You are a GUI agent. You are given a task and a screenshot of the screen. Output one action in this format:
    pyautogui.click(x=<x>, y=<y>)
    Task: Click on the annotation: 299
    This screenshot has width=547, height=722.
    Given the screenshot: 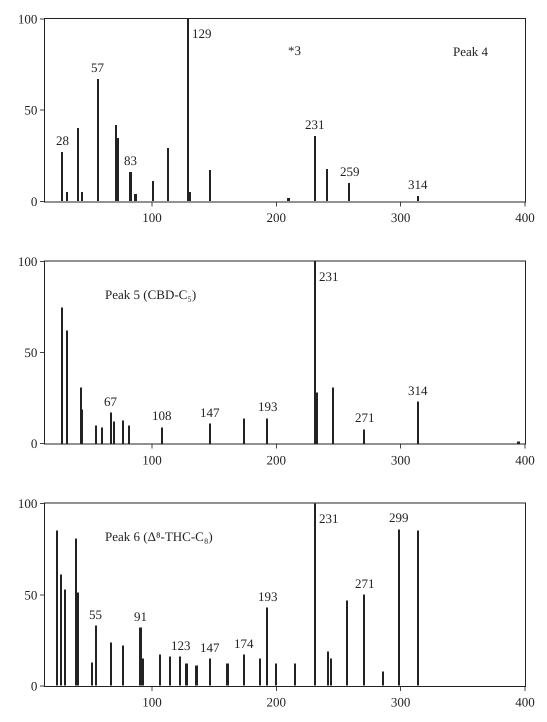 What is the action you would take?
    pyautogui.click(x=398, y=517)
    